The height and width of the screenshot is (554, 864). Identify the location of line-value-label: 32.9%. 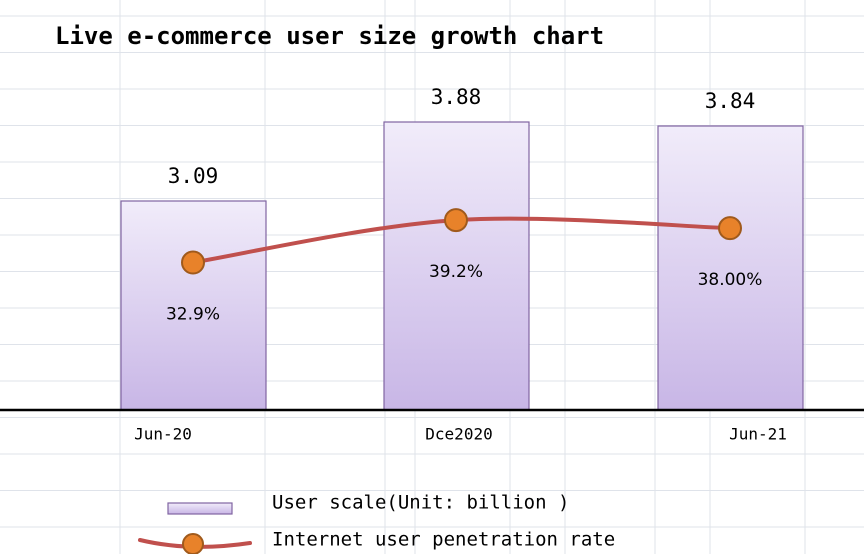
(193, 315).